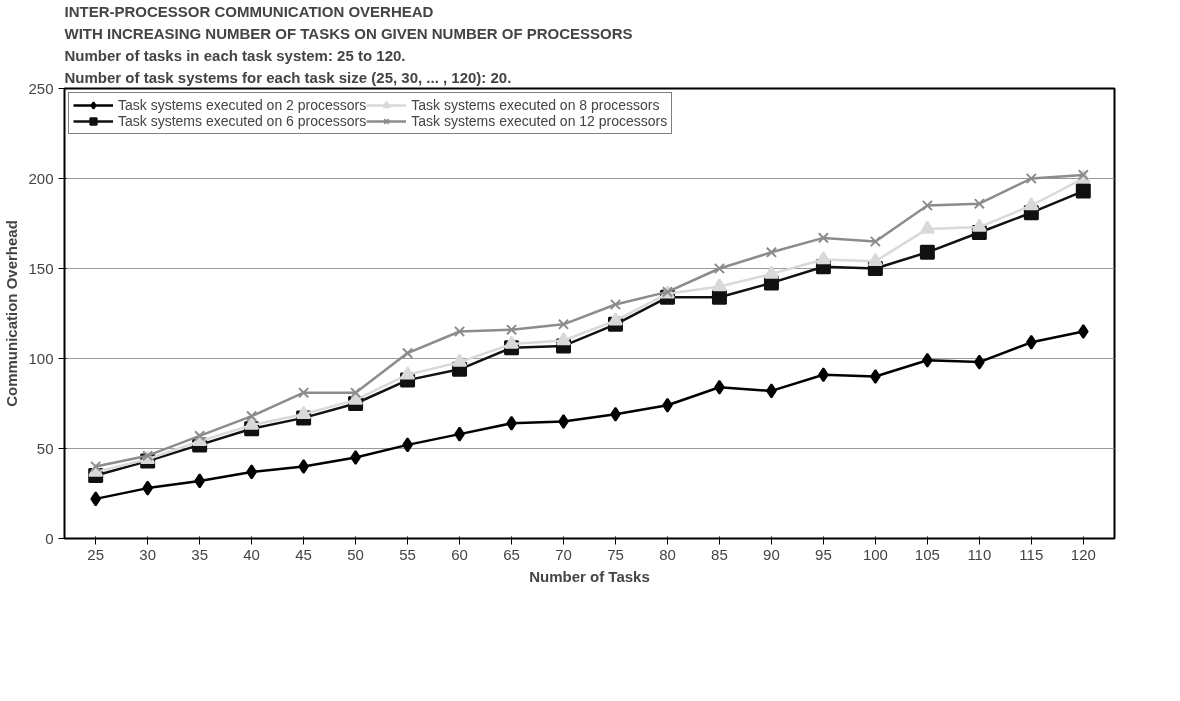 This screenshot has width=1180, height=701. I want to click on x-tick-label: 90, so click(771, 554).